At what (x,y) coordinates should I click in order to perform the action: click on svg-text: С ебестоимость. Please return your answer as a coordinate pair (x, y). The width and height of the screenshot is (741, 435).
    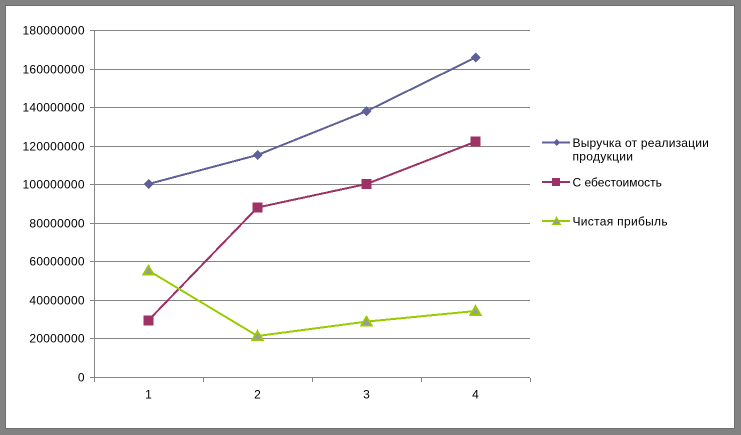
    Looking at the image, I should click on (617, 182).